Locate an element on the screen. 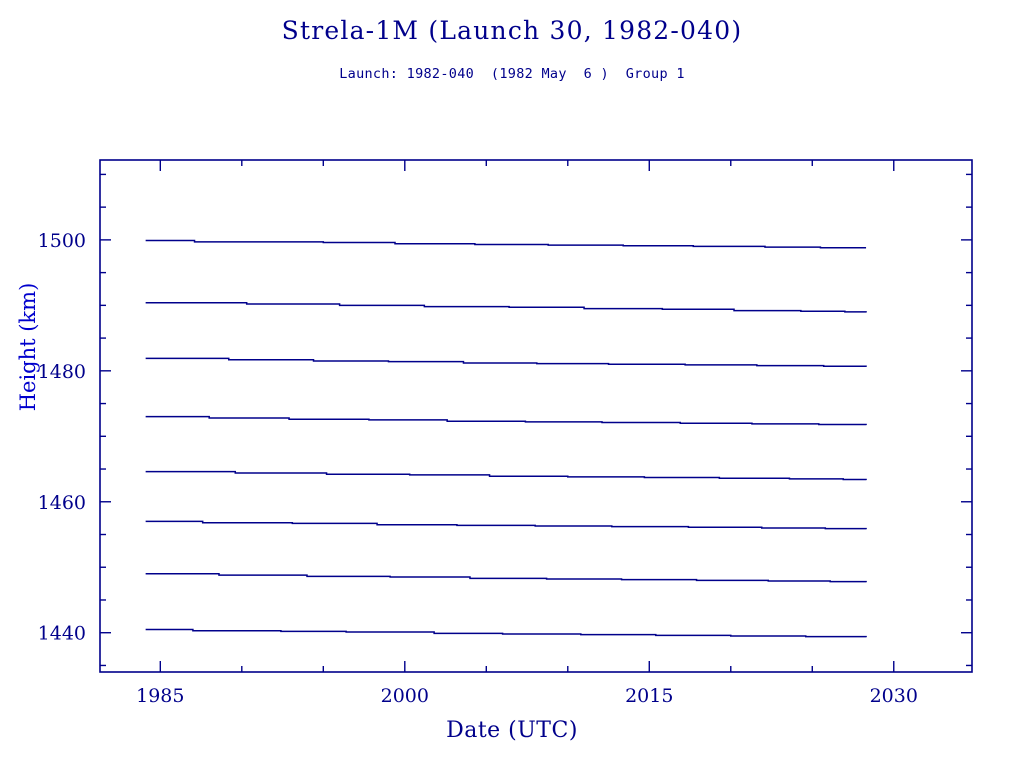  y-tick-label: 1500 is located at coordinates (62, 241).